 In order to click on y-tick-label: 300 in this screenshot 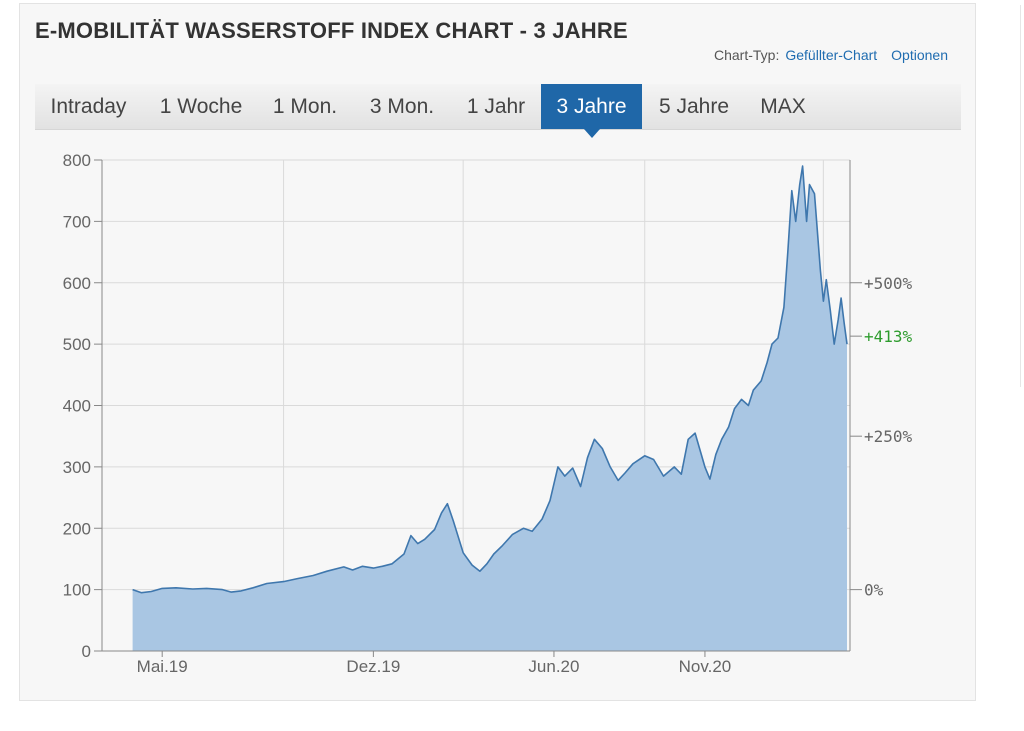, I will do `click(77, 467)`.